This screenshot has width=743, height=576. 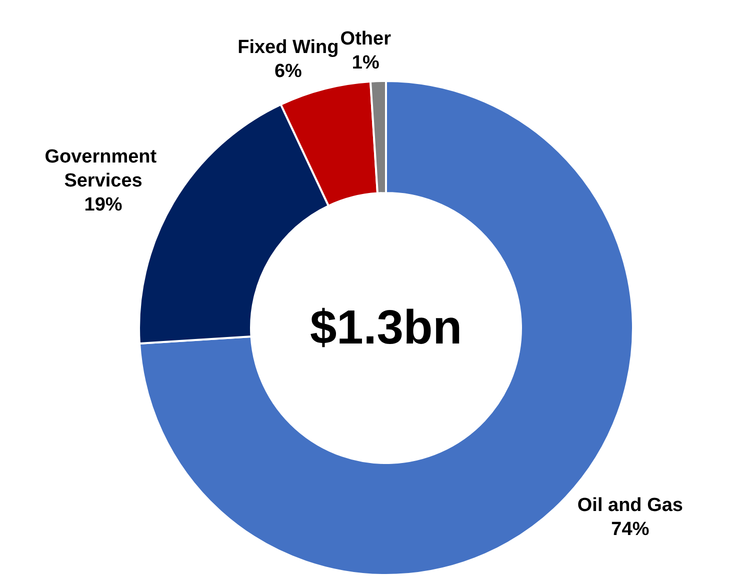 I want to click on data-label: 1%, so click(x=366, y=63).